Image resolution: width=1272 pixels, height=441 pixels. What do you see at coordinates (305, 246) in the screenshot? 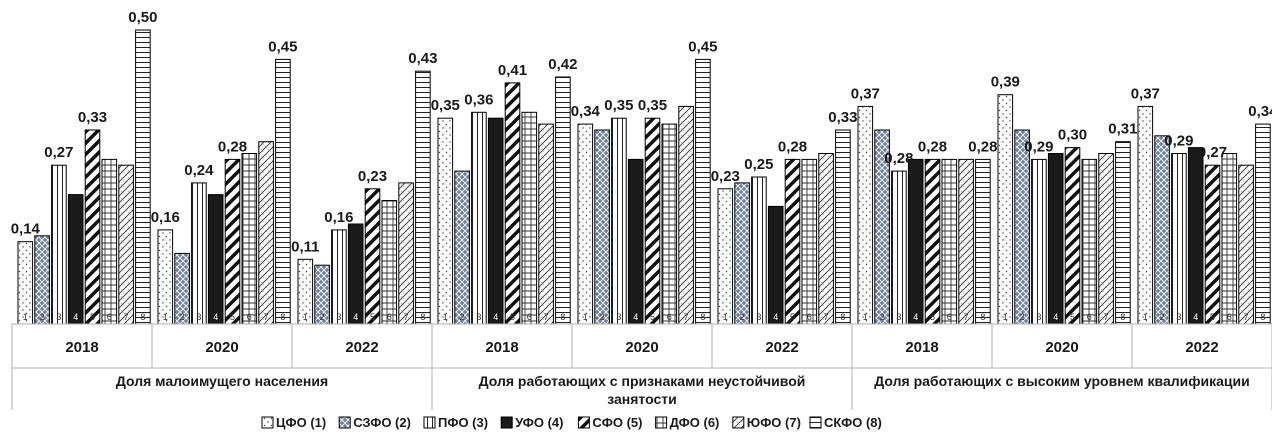
I see `data-label: 0,11` at bounding box center [305, 246].